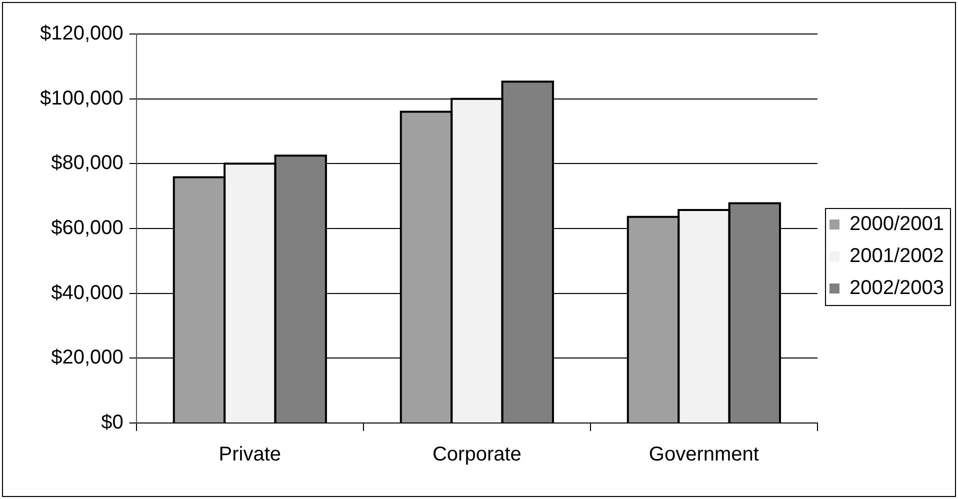 Image resolution: width=958 pixels, height=499 pixels. I want to click on y-tick-label: $40,000, so click(87, 293).